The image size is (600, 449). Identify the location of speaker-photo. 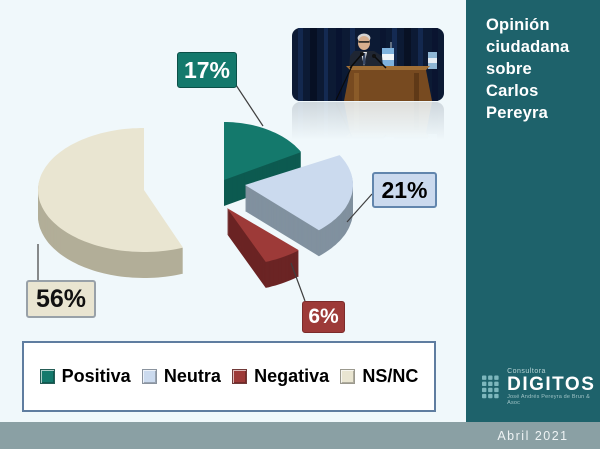
(368, 84).